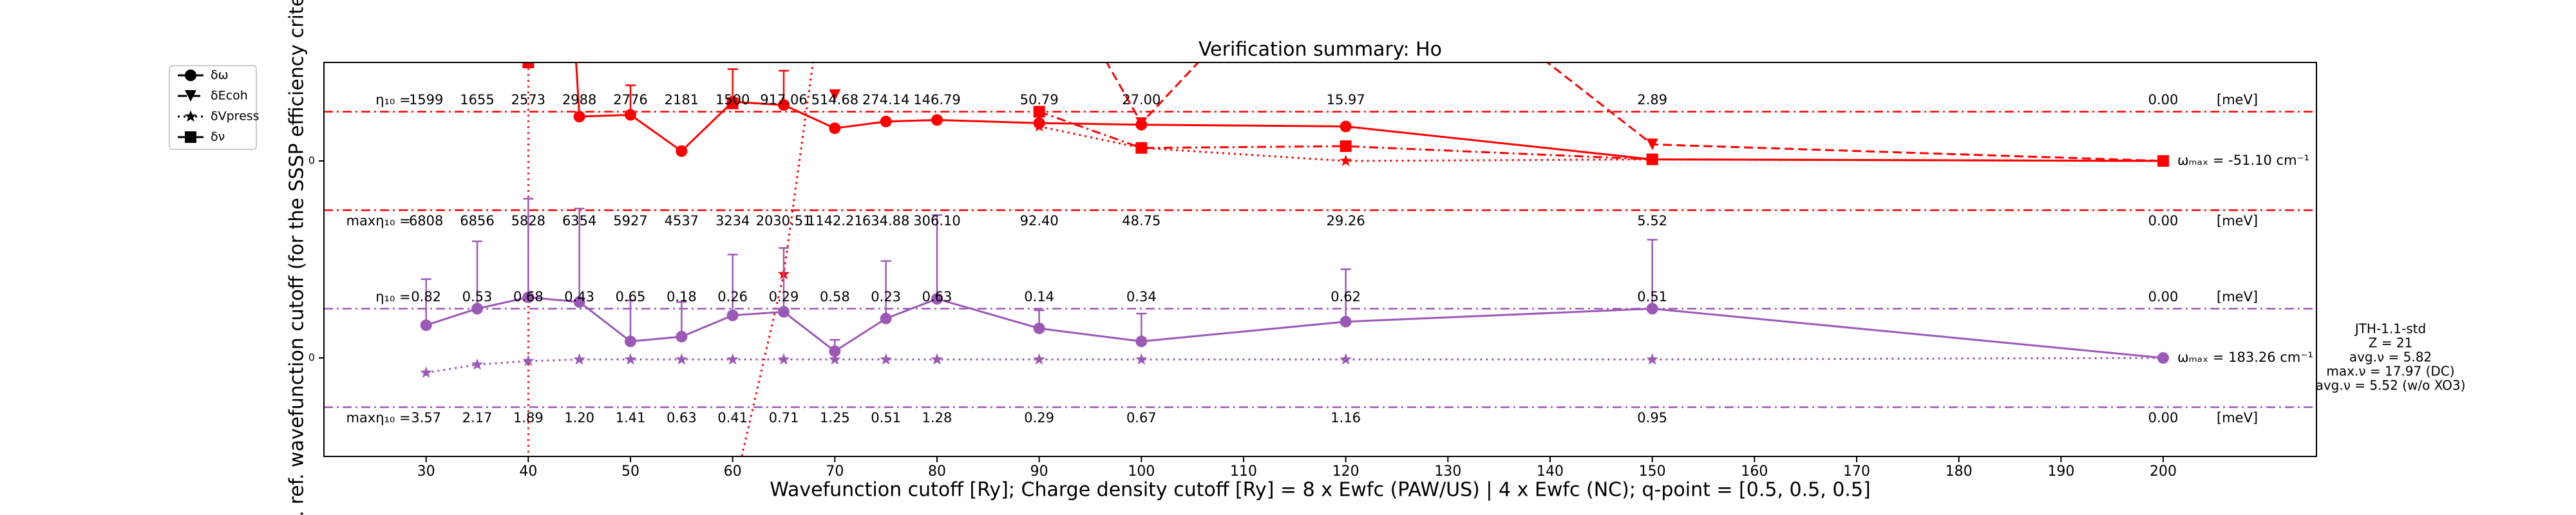 The height and width of the screenshot is (515, 2576). What do you see at coordinates (477, 221) in the screenshot?
I see `row-value: 6856` at bounding box center [477, 221].